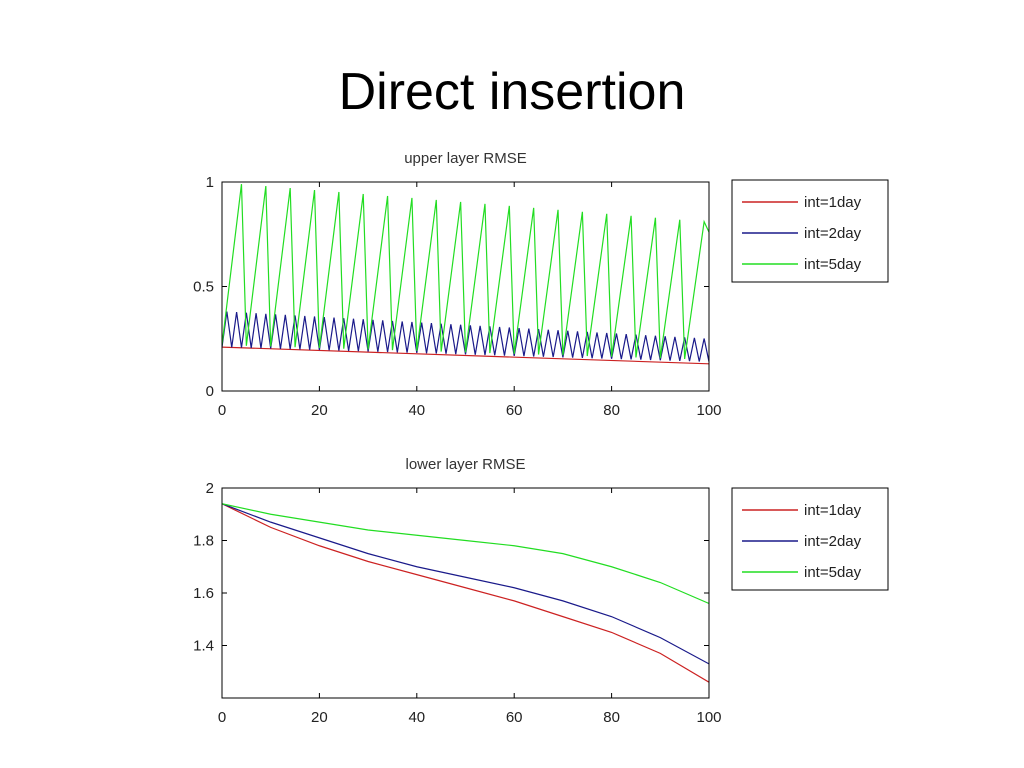 The image size is (1024, 768). What do you see at coordinates (210, 488) in the screenshot?
I see `y-tick-label: 2` at bounding box center [210, 488].